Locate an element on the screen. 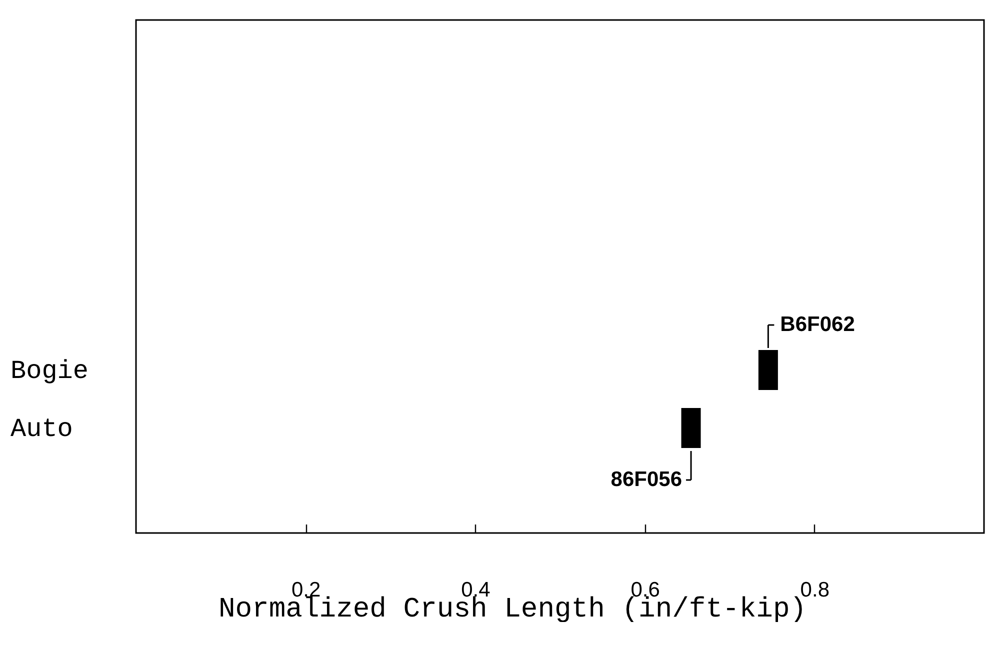 This screenshot has width=987, height=645. y-tick-label: Bogie is located at coordinates (49, 371).